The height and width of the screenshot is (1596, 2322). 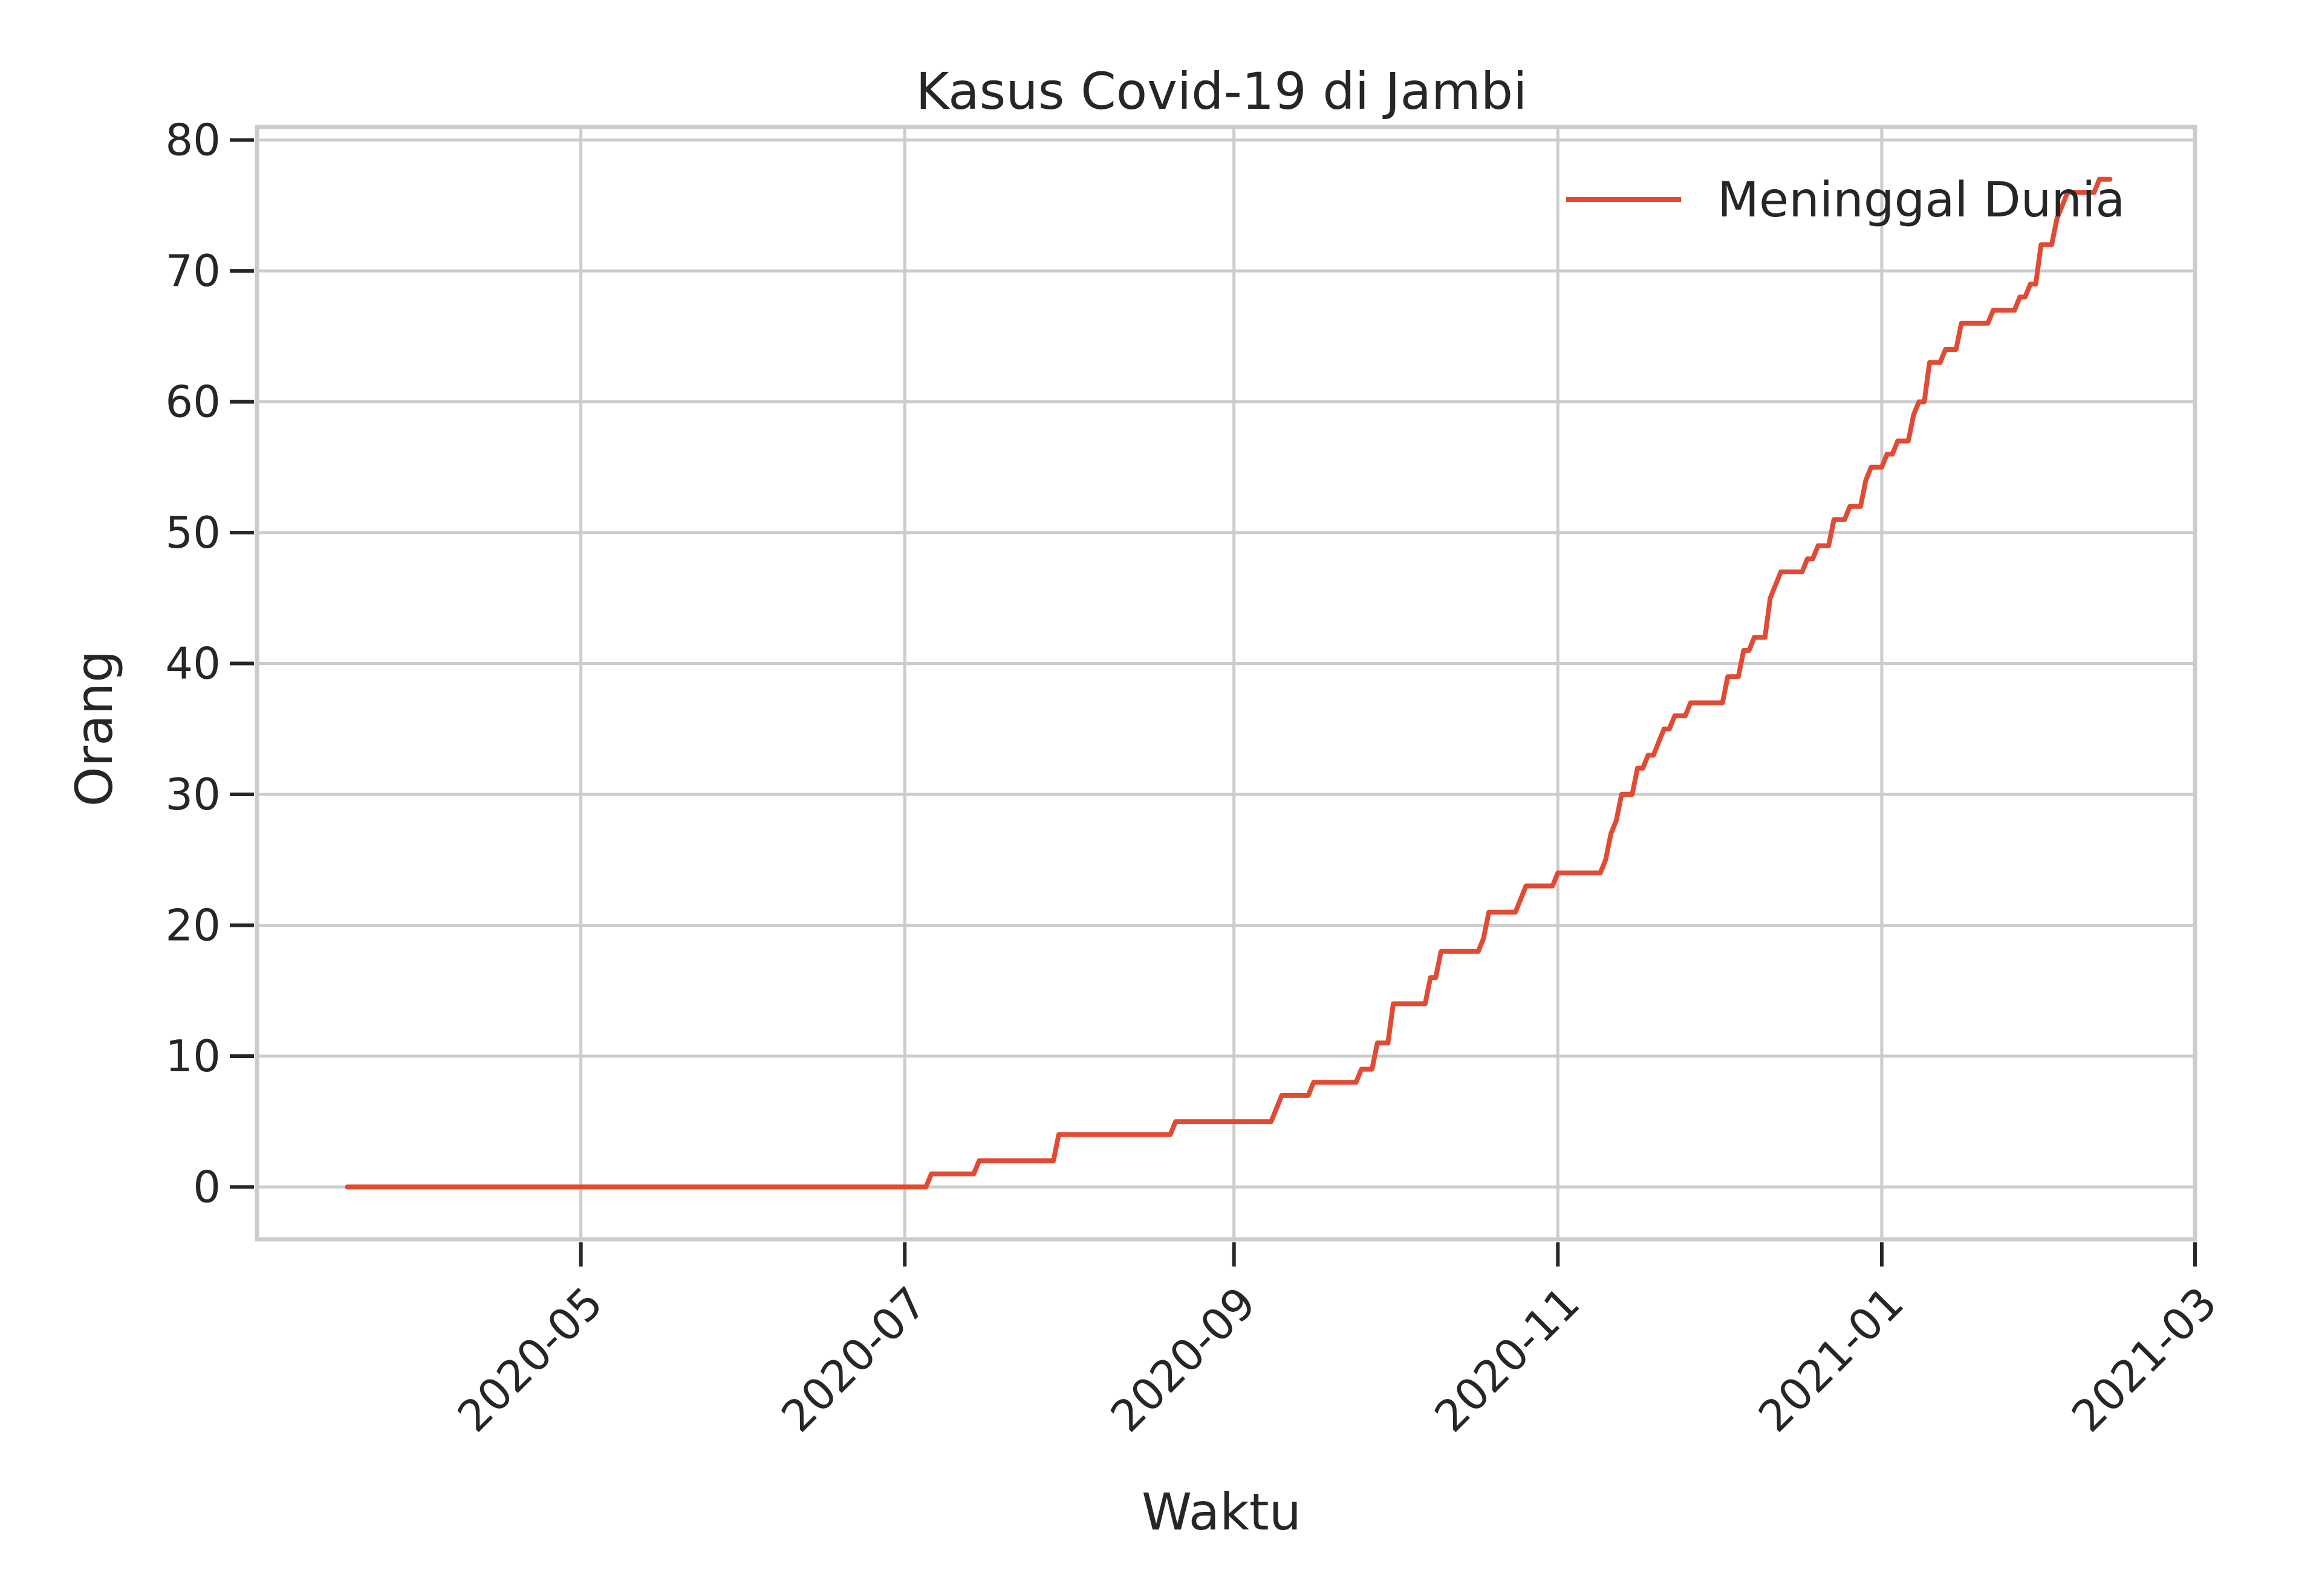 I want to click on y-tick-label: 0, so click(x=207, y=1186).